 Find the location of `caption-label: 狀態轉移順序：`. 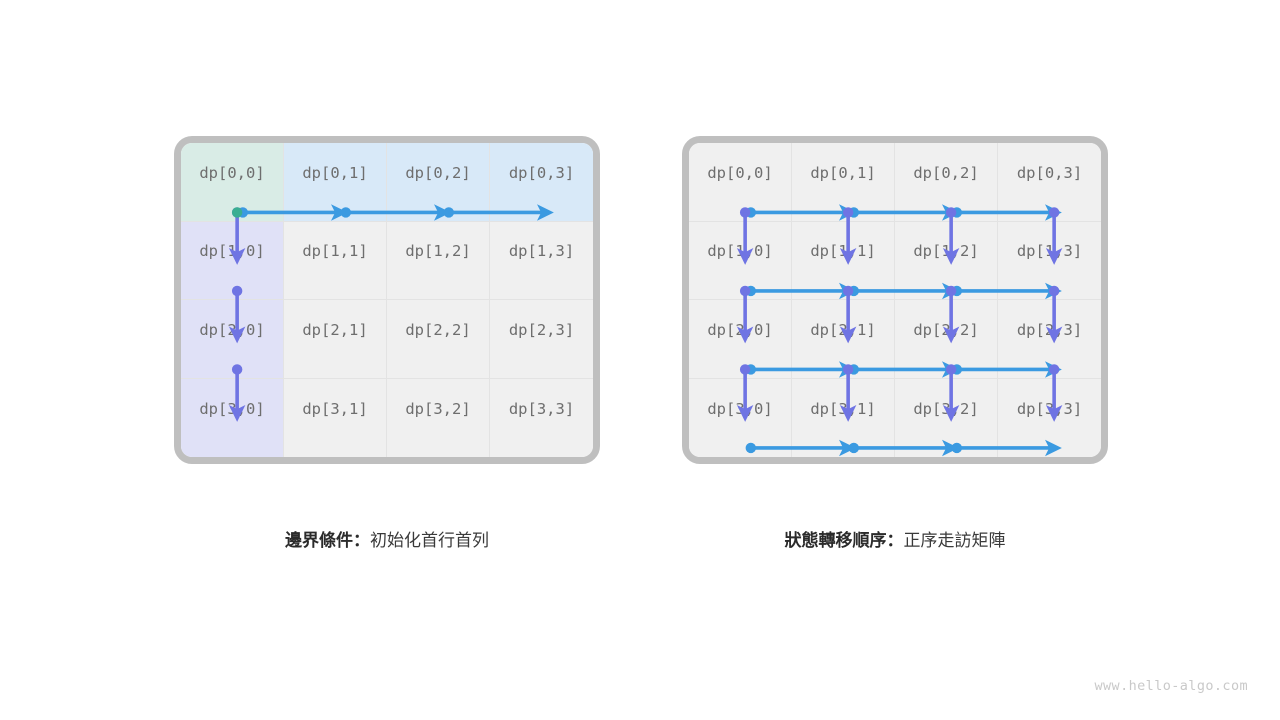

caption-label: 狀態轉移順序： is located at coordinates (844, 541).